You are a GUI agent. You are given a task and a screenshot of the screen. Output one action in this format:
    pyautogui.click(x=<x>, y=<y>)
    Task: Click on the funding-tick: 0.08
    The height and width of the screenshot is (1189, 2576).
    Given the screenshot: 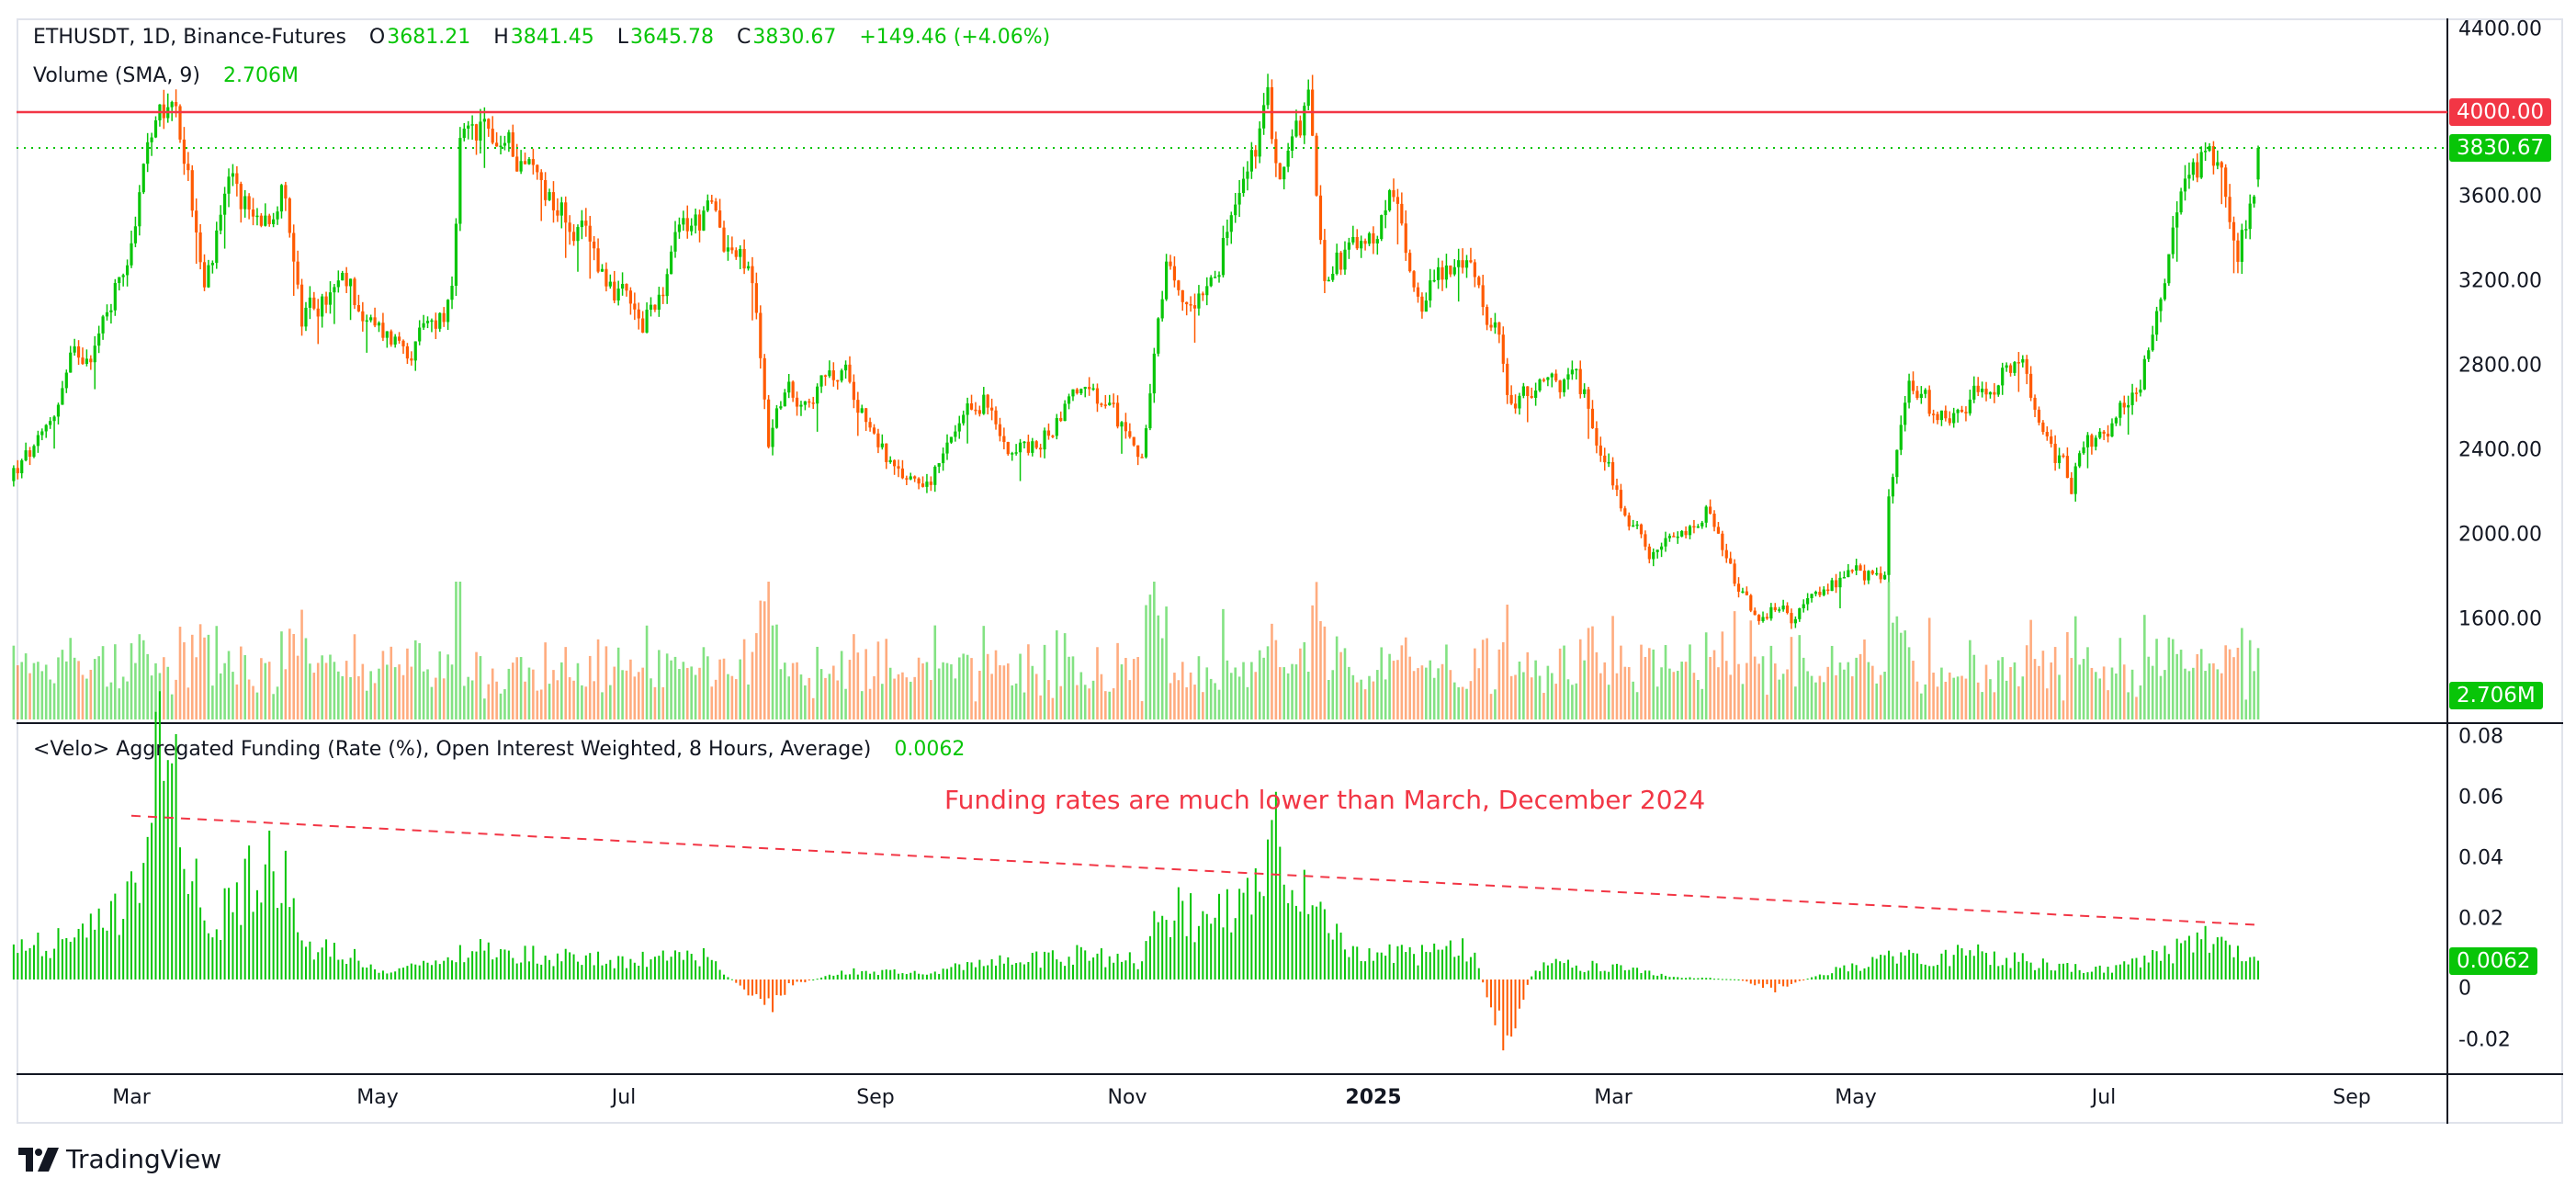 What is the action you would take?
    pyautogui.click(x=2480, y=737)
    